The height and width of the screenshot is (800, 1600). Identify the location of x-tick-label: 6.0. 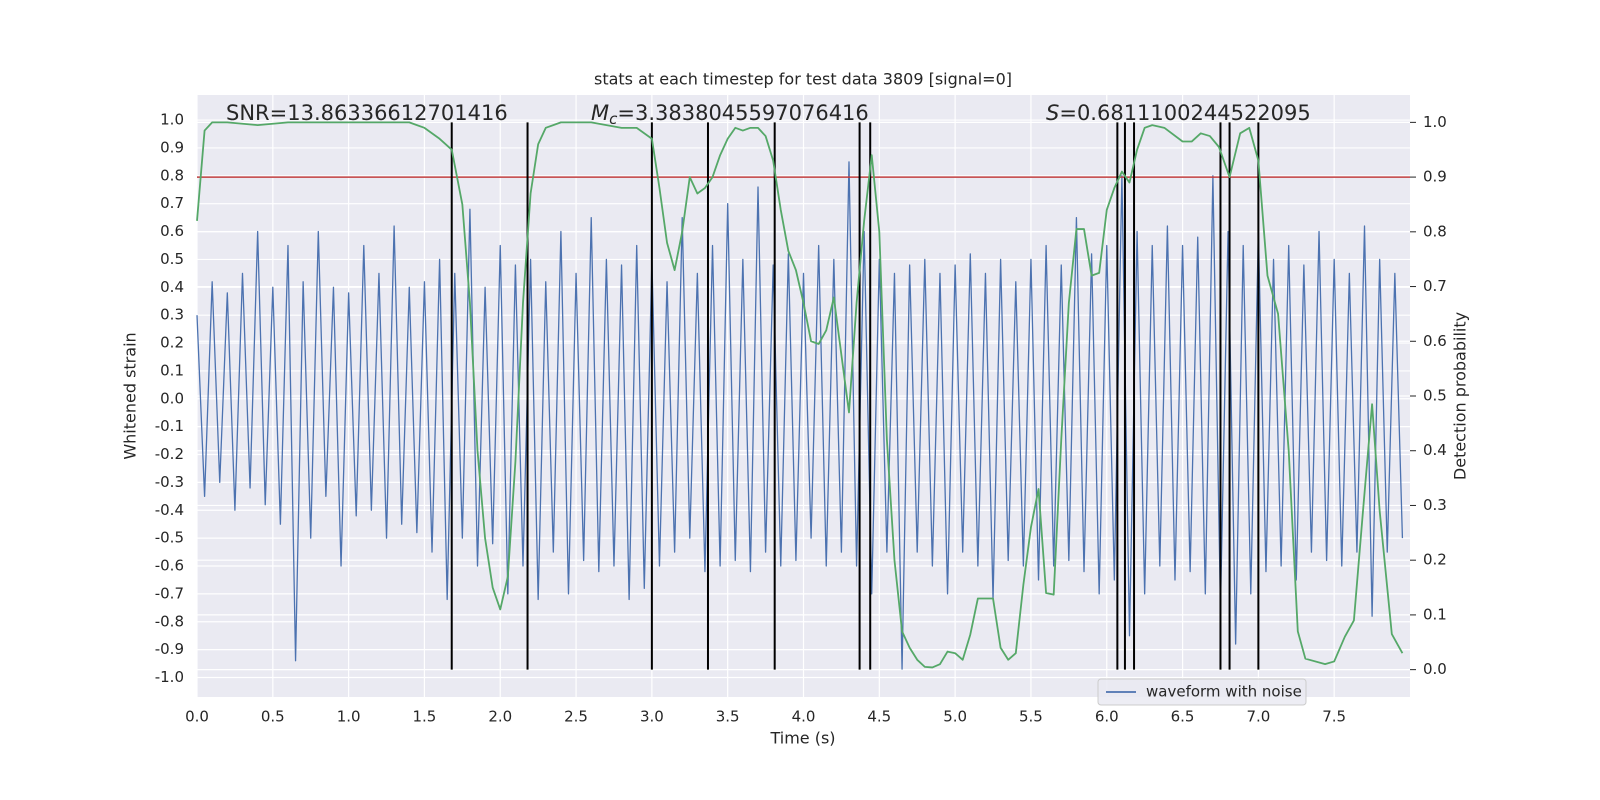
(1107, 717).